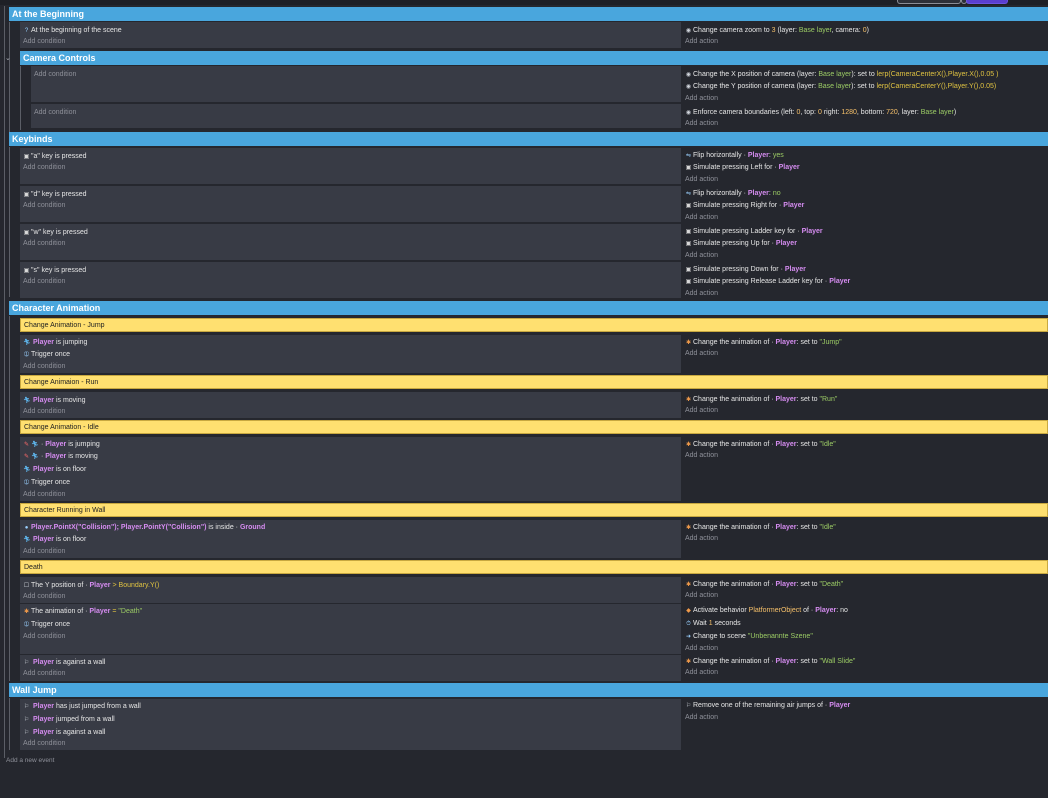 The image size is (1048, 798). What do you see at coordinates (929, 2) in the screenshot?
I see `toolbar-button` at bounding box center [929, 2].